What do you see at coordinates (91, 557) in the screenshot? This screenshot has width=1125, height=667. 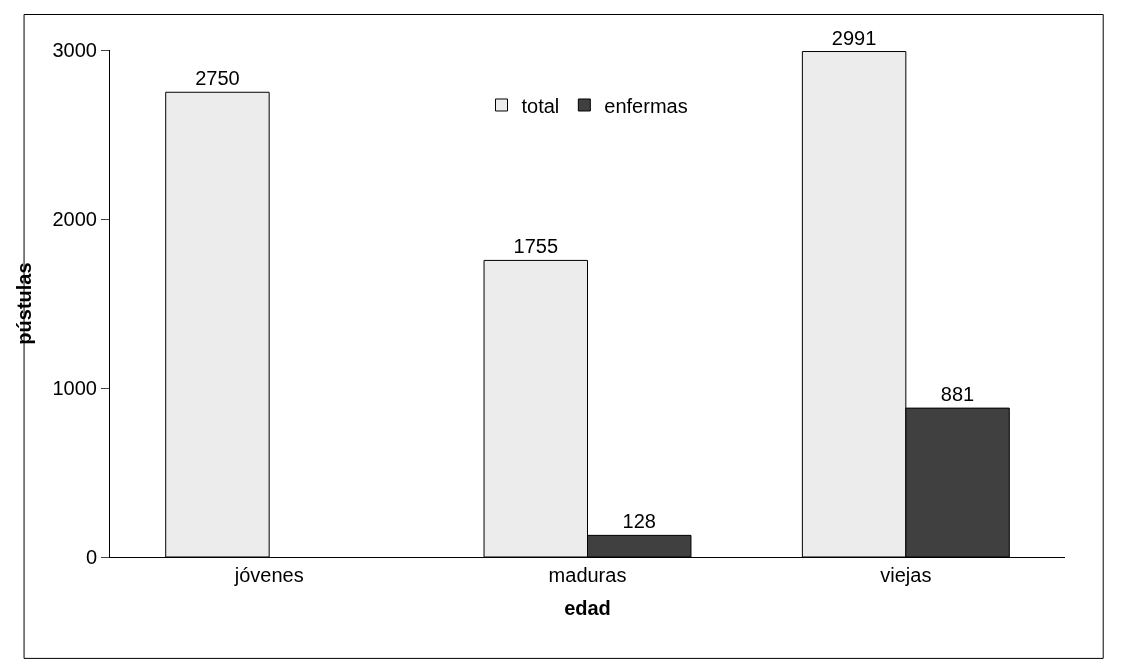 I see `y-tick-label: 0` at bounding box center [91, 557].